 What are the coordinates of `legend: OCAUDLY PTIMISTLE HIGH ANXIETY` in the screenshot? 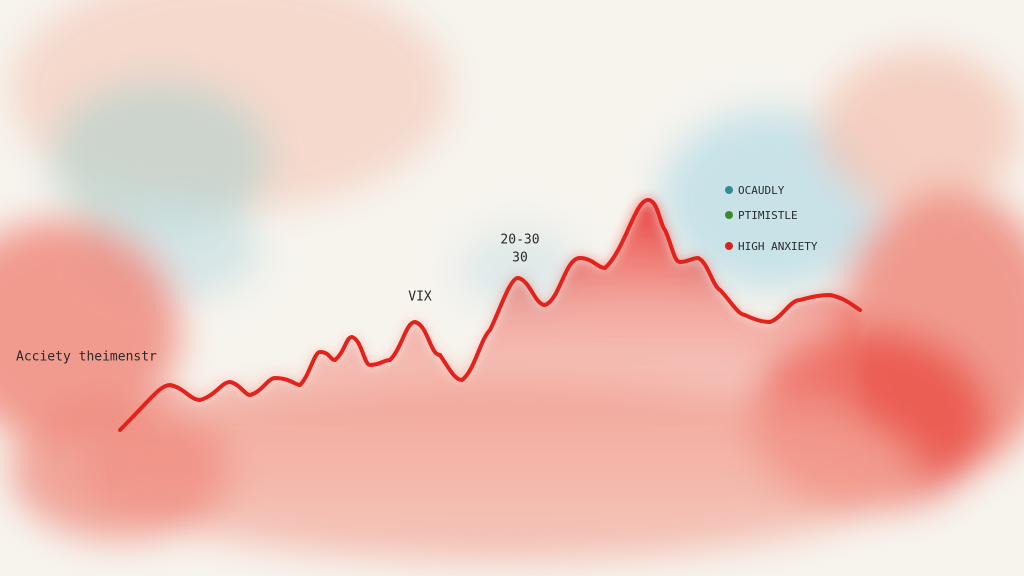 It's located at (771, 218).